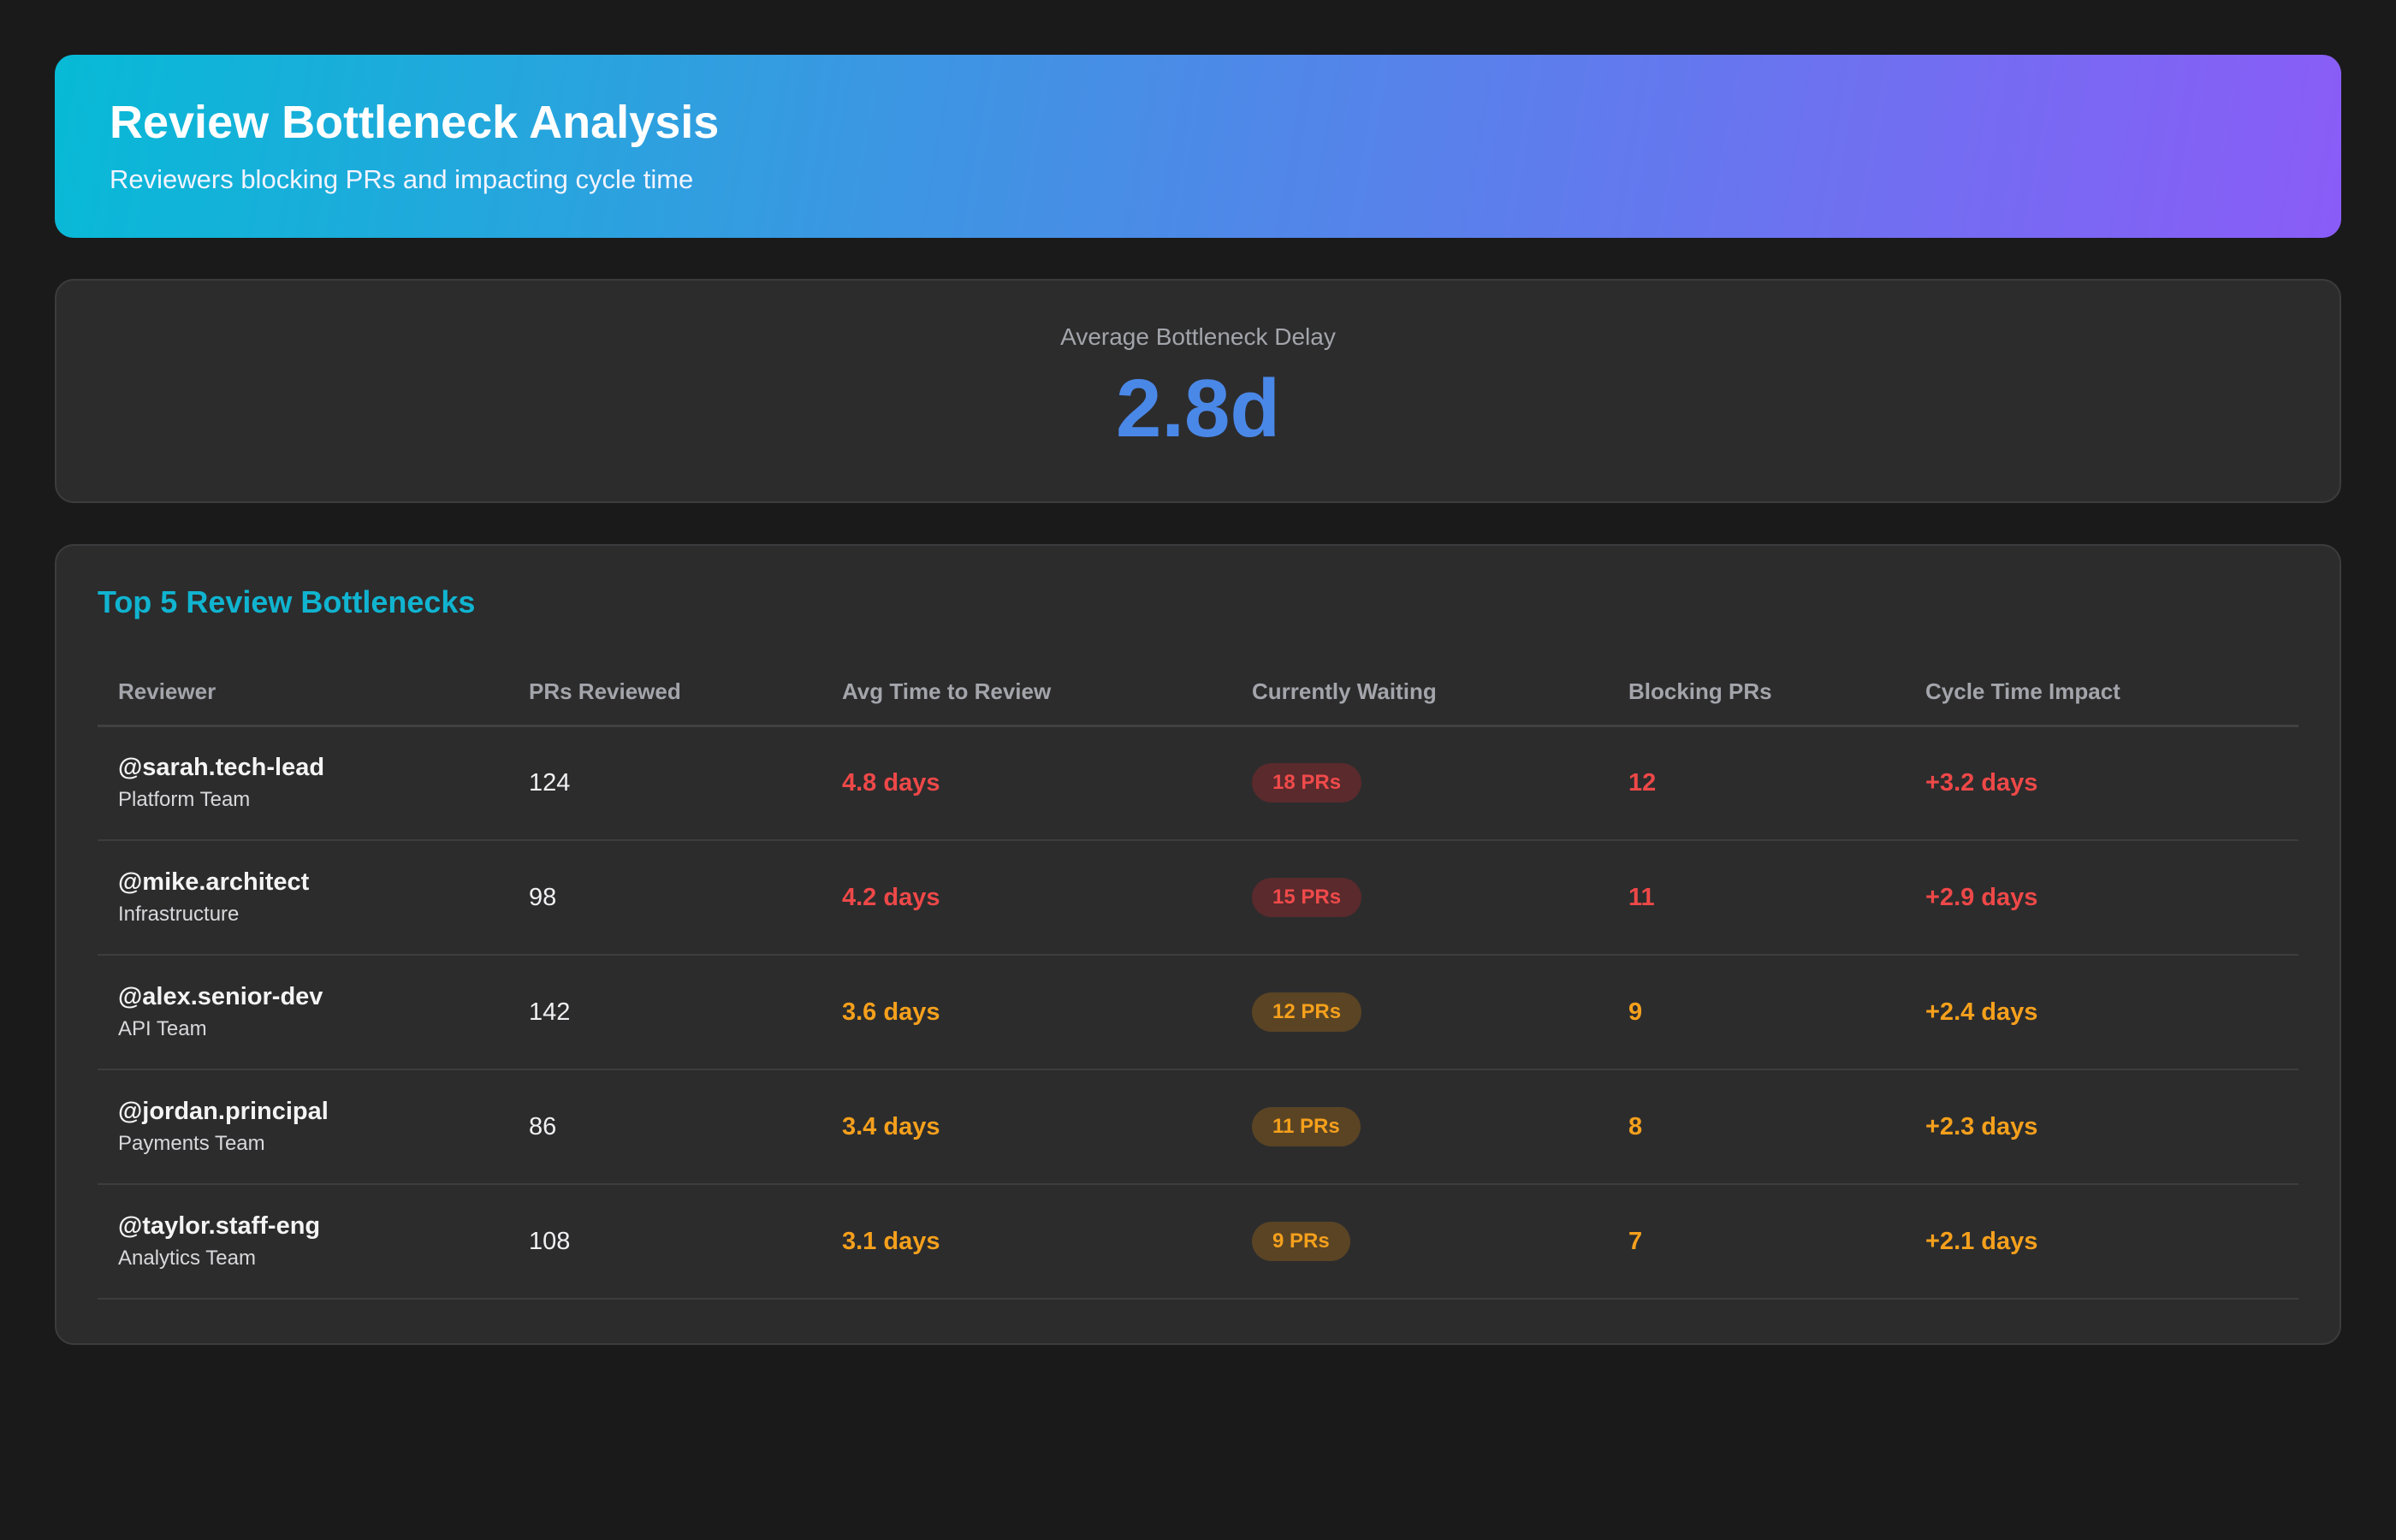 This screenshot has height=1540, width=2396. I want to click on waiting-badge: 11 PRs, so click(1306, 1126).